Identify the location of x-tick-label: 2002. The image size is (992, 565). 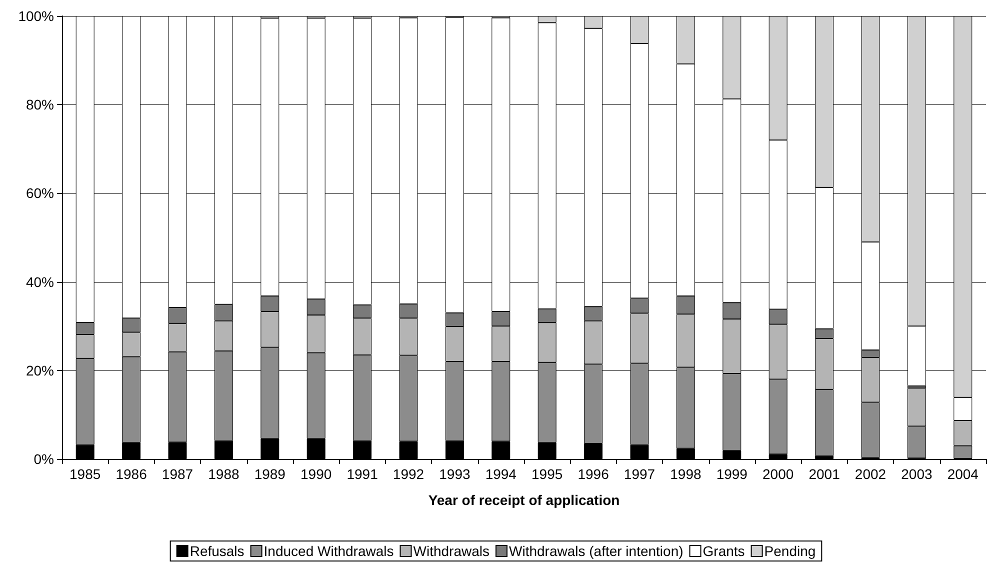
(870, 474).